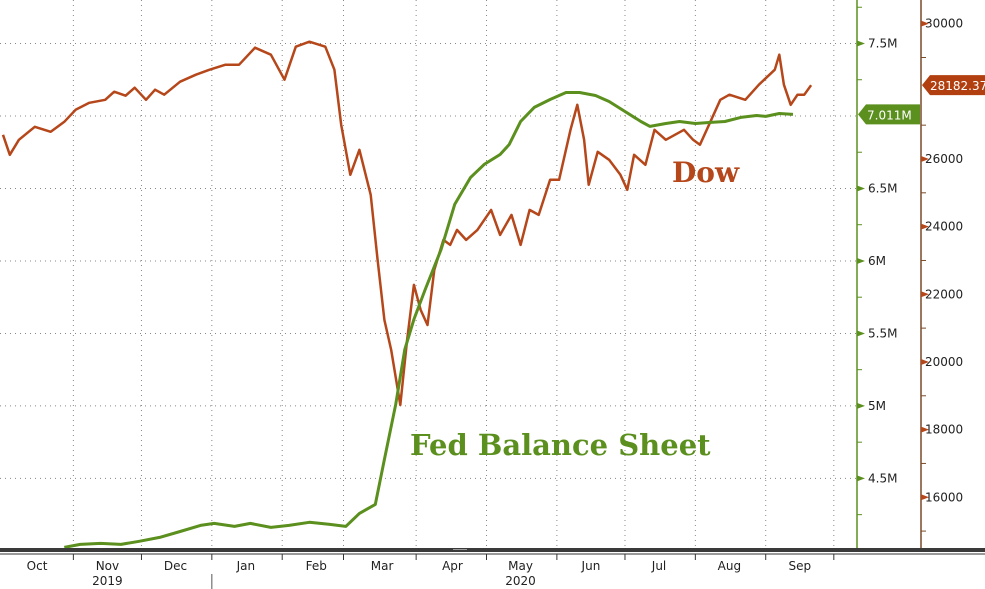 The width and height of the screenshot is (985, 589). What do you see at coordinates (107, 581) in the screenshot?
I see `year-label: 2019` at bounding box center [107, 581].